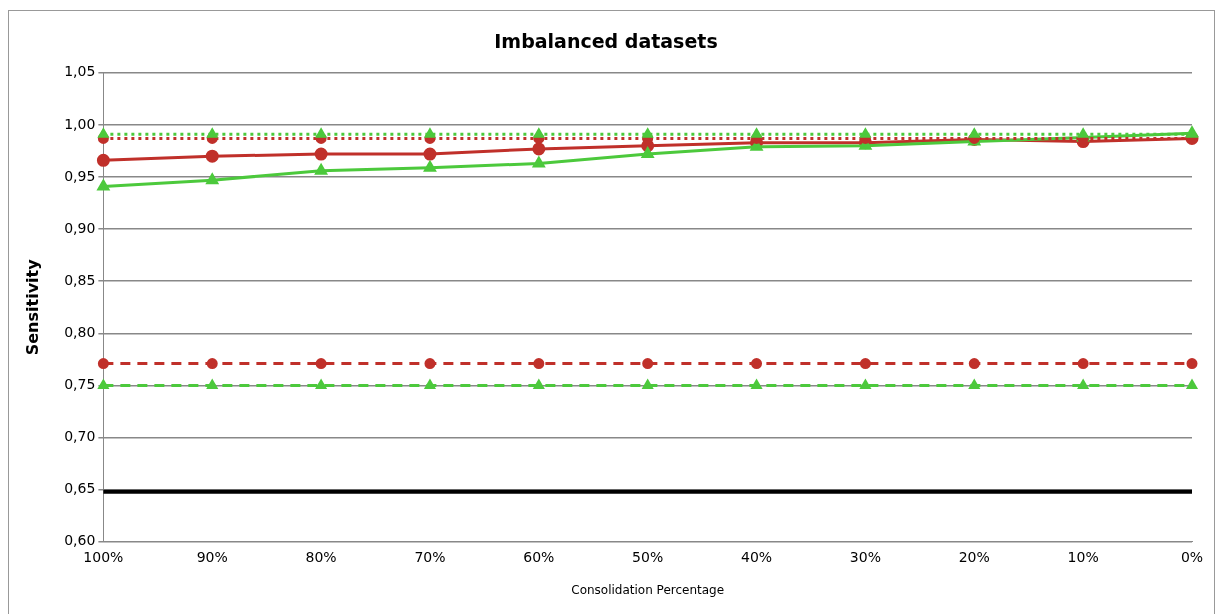 Image resolution: width=1217 pixels, height=614 pixels. What do you see at coordinates (80, 384) in the screenshot?
I see `y-tick-label: 0,75` at bounding box center [80, 384].